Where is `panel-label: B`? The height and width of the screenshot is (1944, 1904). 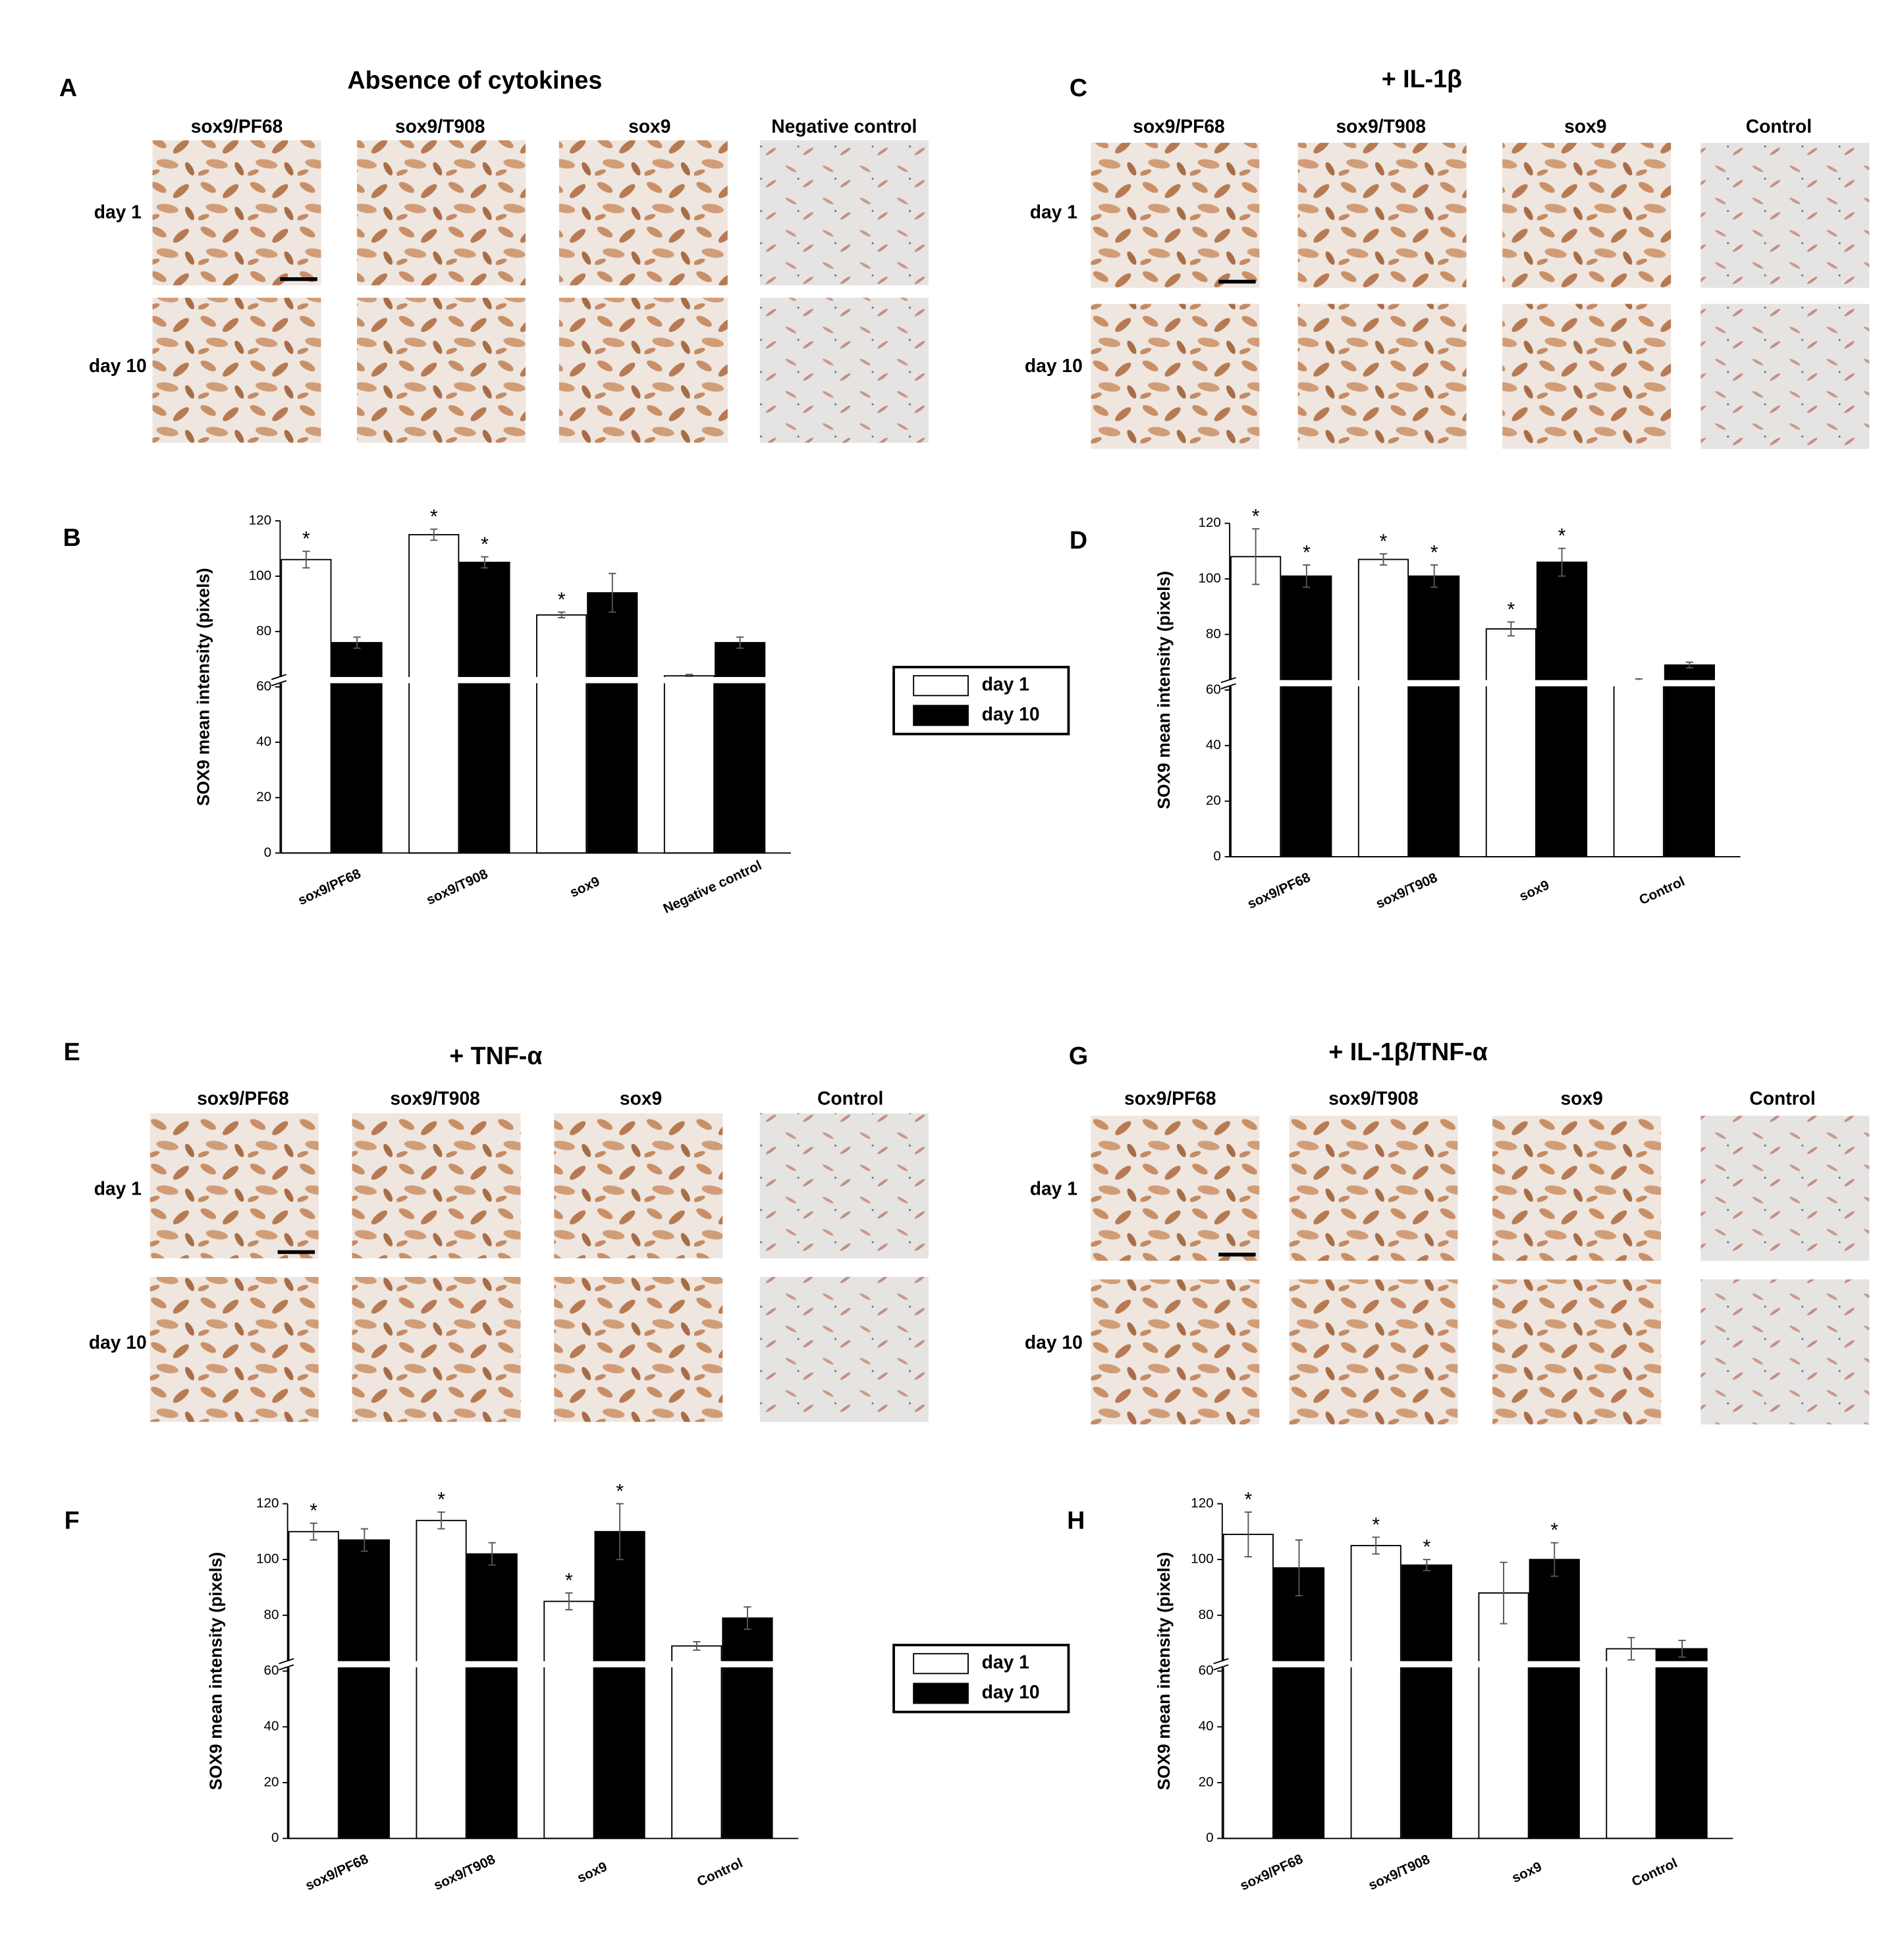 panel-label: B is located at coordinates (72, 537).